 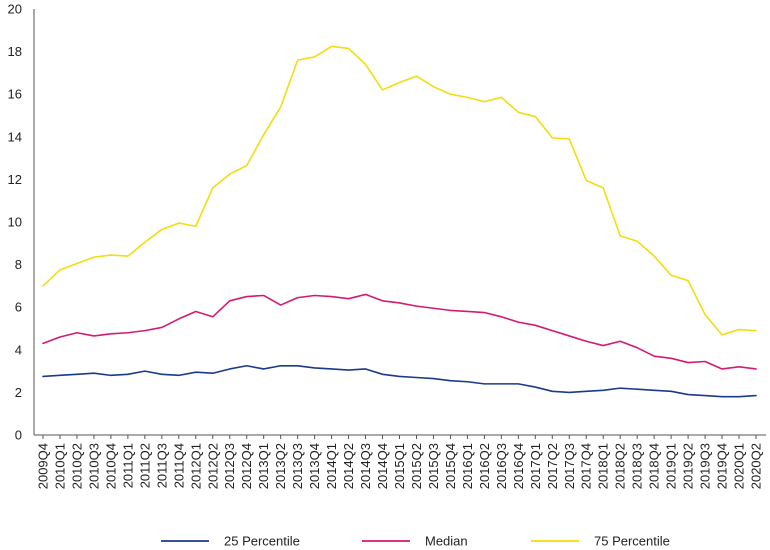 I want to click on x-tick-label: 2010Q3, so click(x=93, y=466).